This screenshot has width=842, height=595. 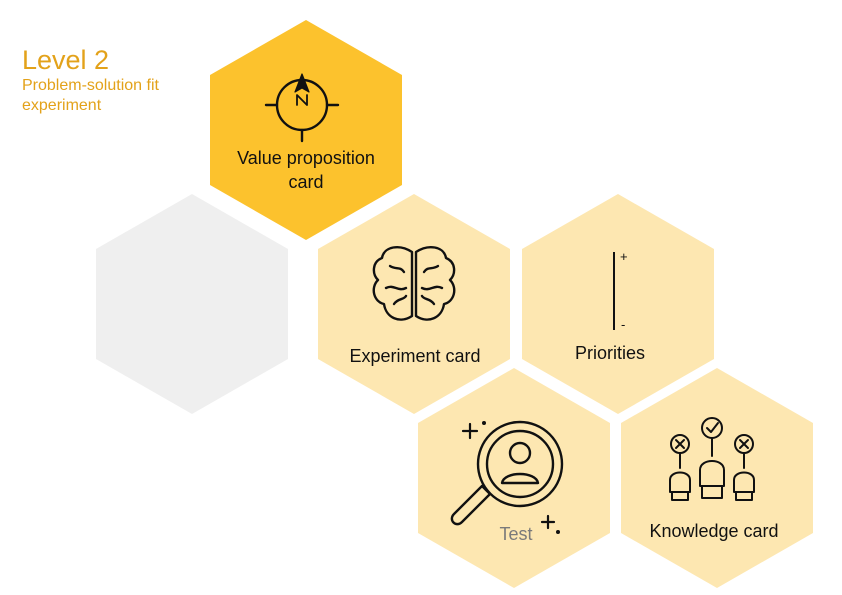 What do you see at coordinates (610, 353) in the screenshot?
I see `priorities-label: Priorities` at bounding box center [610, 353].